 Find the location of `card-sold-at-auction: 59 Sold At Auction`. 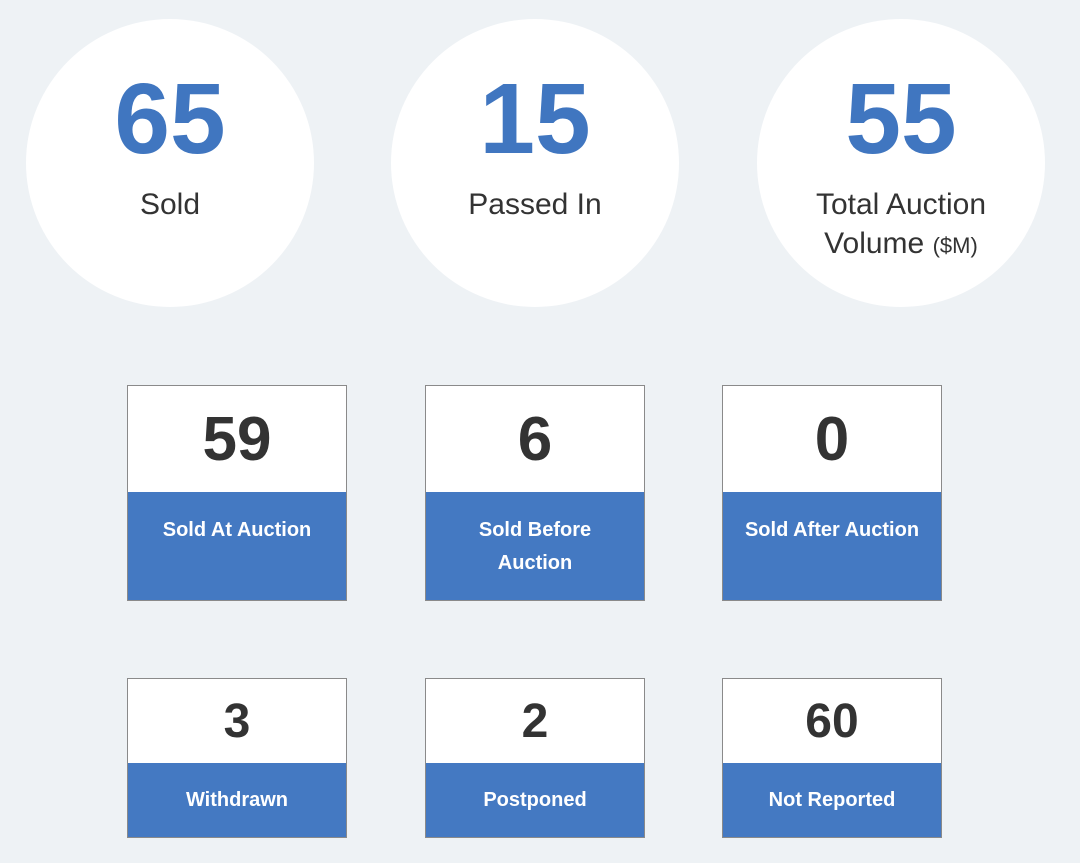

card-sold-at-auction: 59 Sold At Auction is located at coordinates (237, 493).